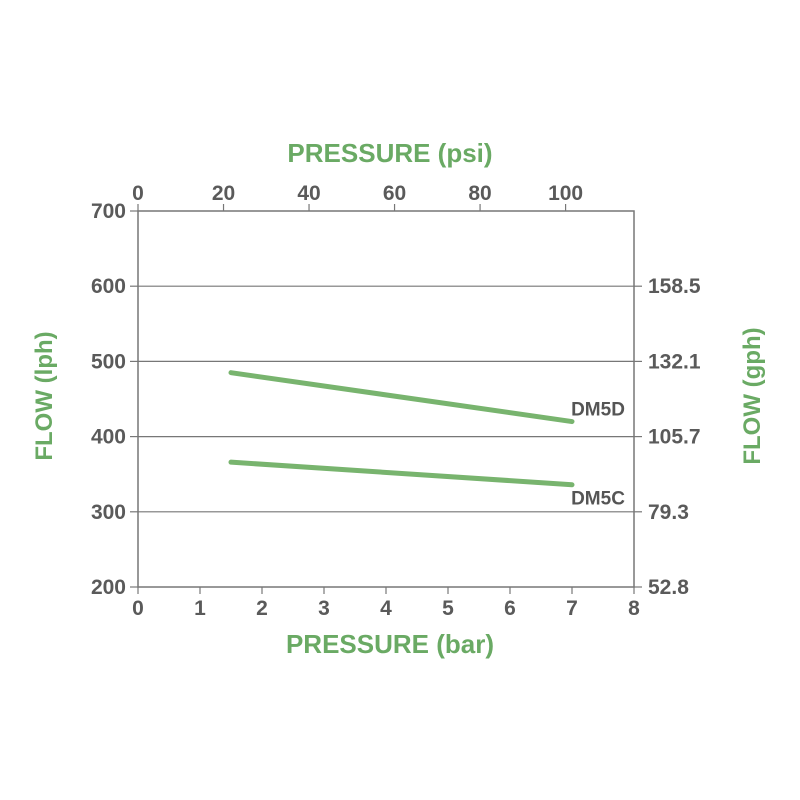 The image size is (800, 800). I want to click on left-tick-label: 300, so click(108, 512).